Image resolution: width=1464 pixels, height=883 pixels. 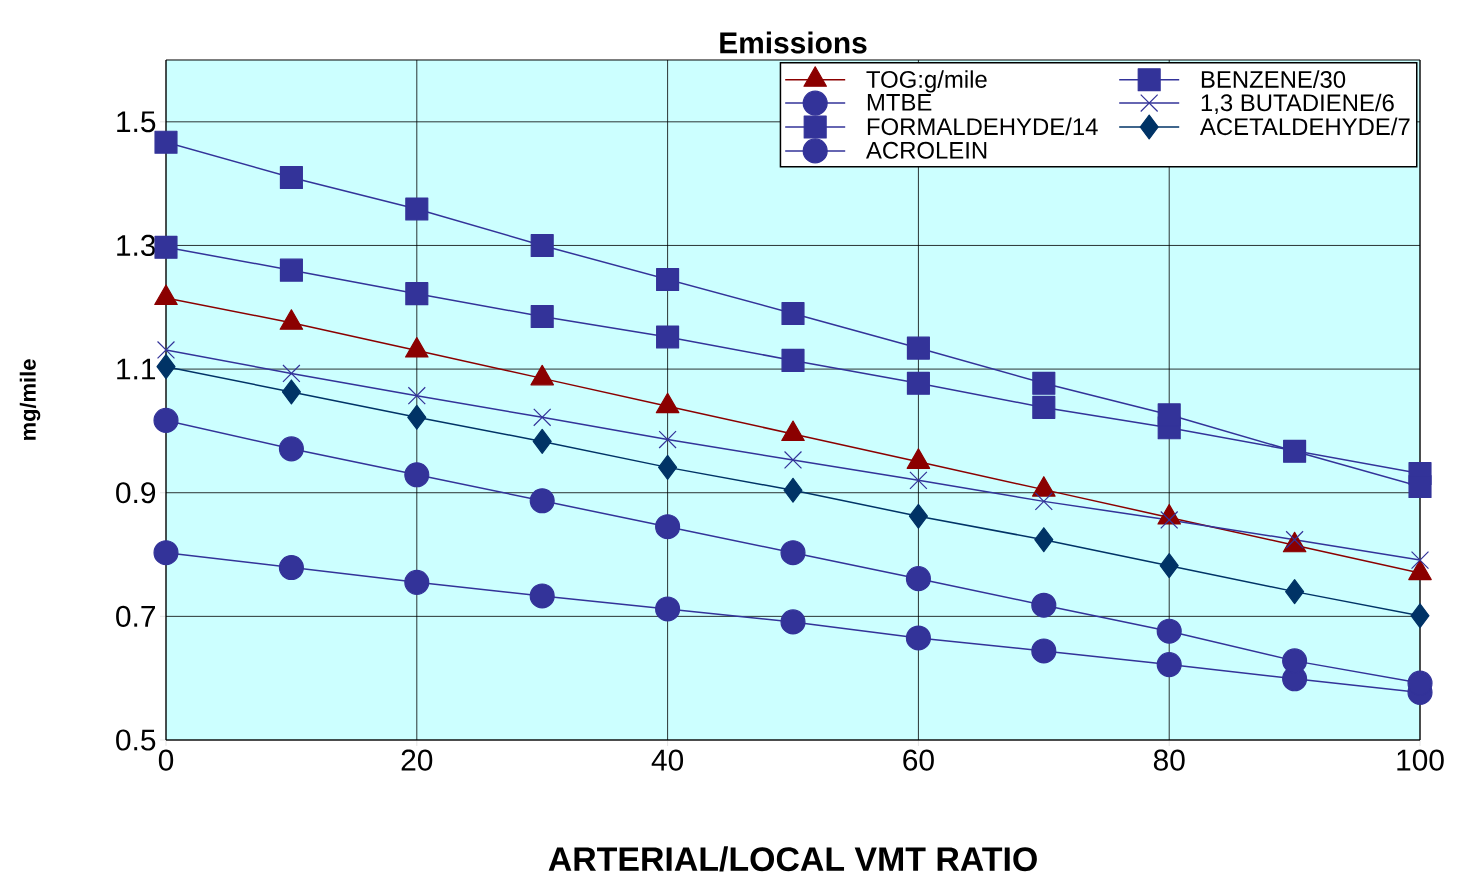 What do you see at coordinates (793, 42) in the screenshot?
I see `chart-title: Emissions` at bounding box center [793, 42].